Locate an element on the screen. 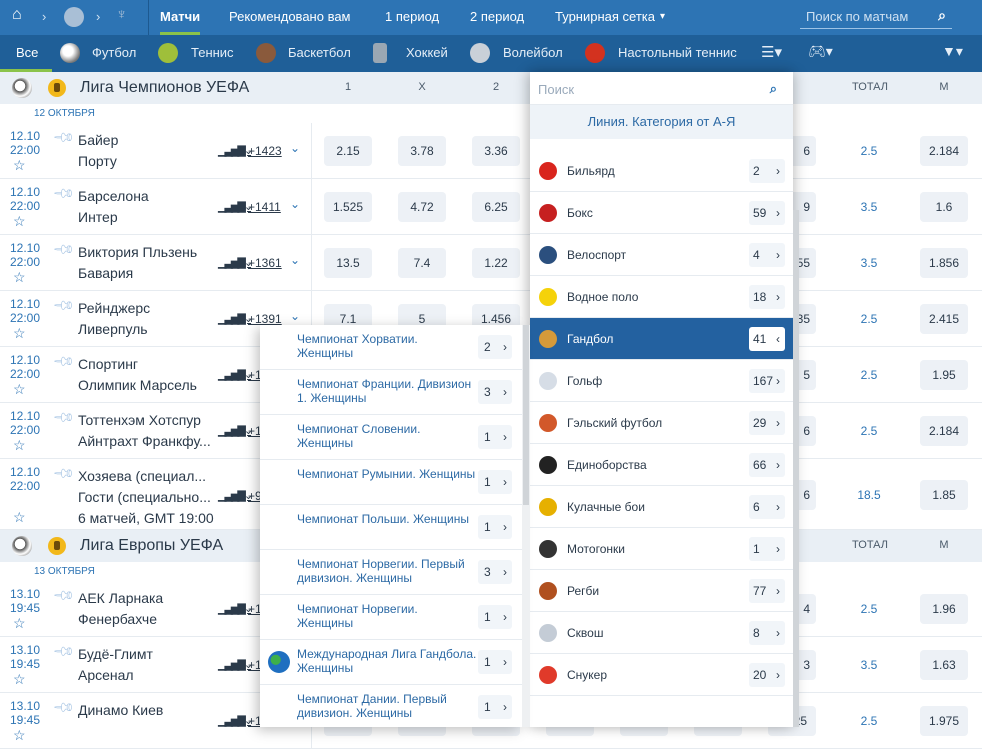 The image size is (982, 749). tournament-item: Чемпионат Румынии. Женщины 1 › is located at coordinates (391, 482).